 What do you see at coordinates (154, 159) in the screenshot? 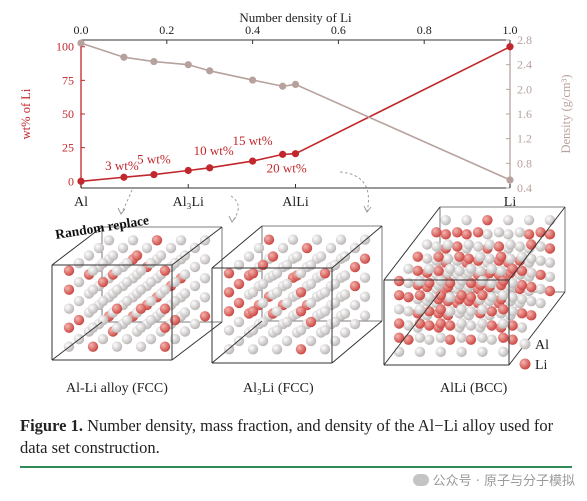
I see `wt-annotation: 5 wt%` at bounding box center [154, 159].